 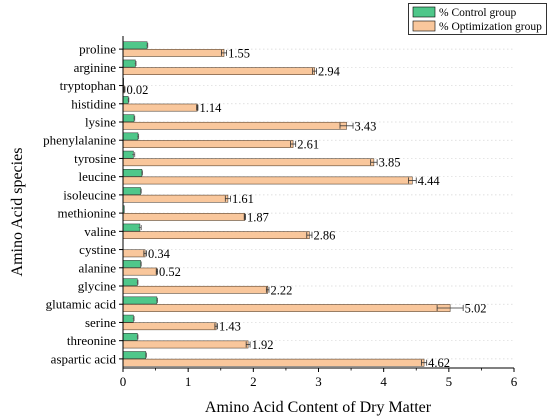 I want to click on data-label: 1.92, so click(x=263, y=345).